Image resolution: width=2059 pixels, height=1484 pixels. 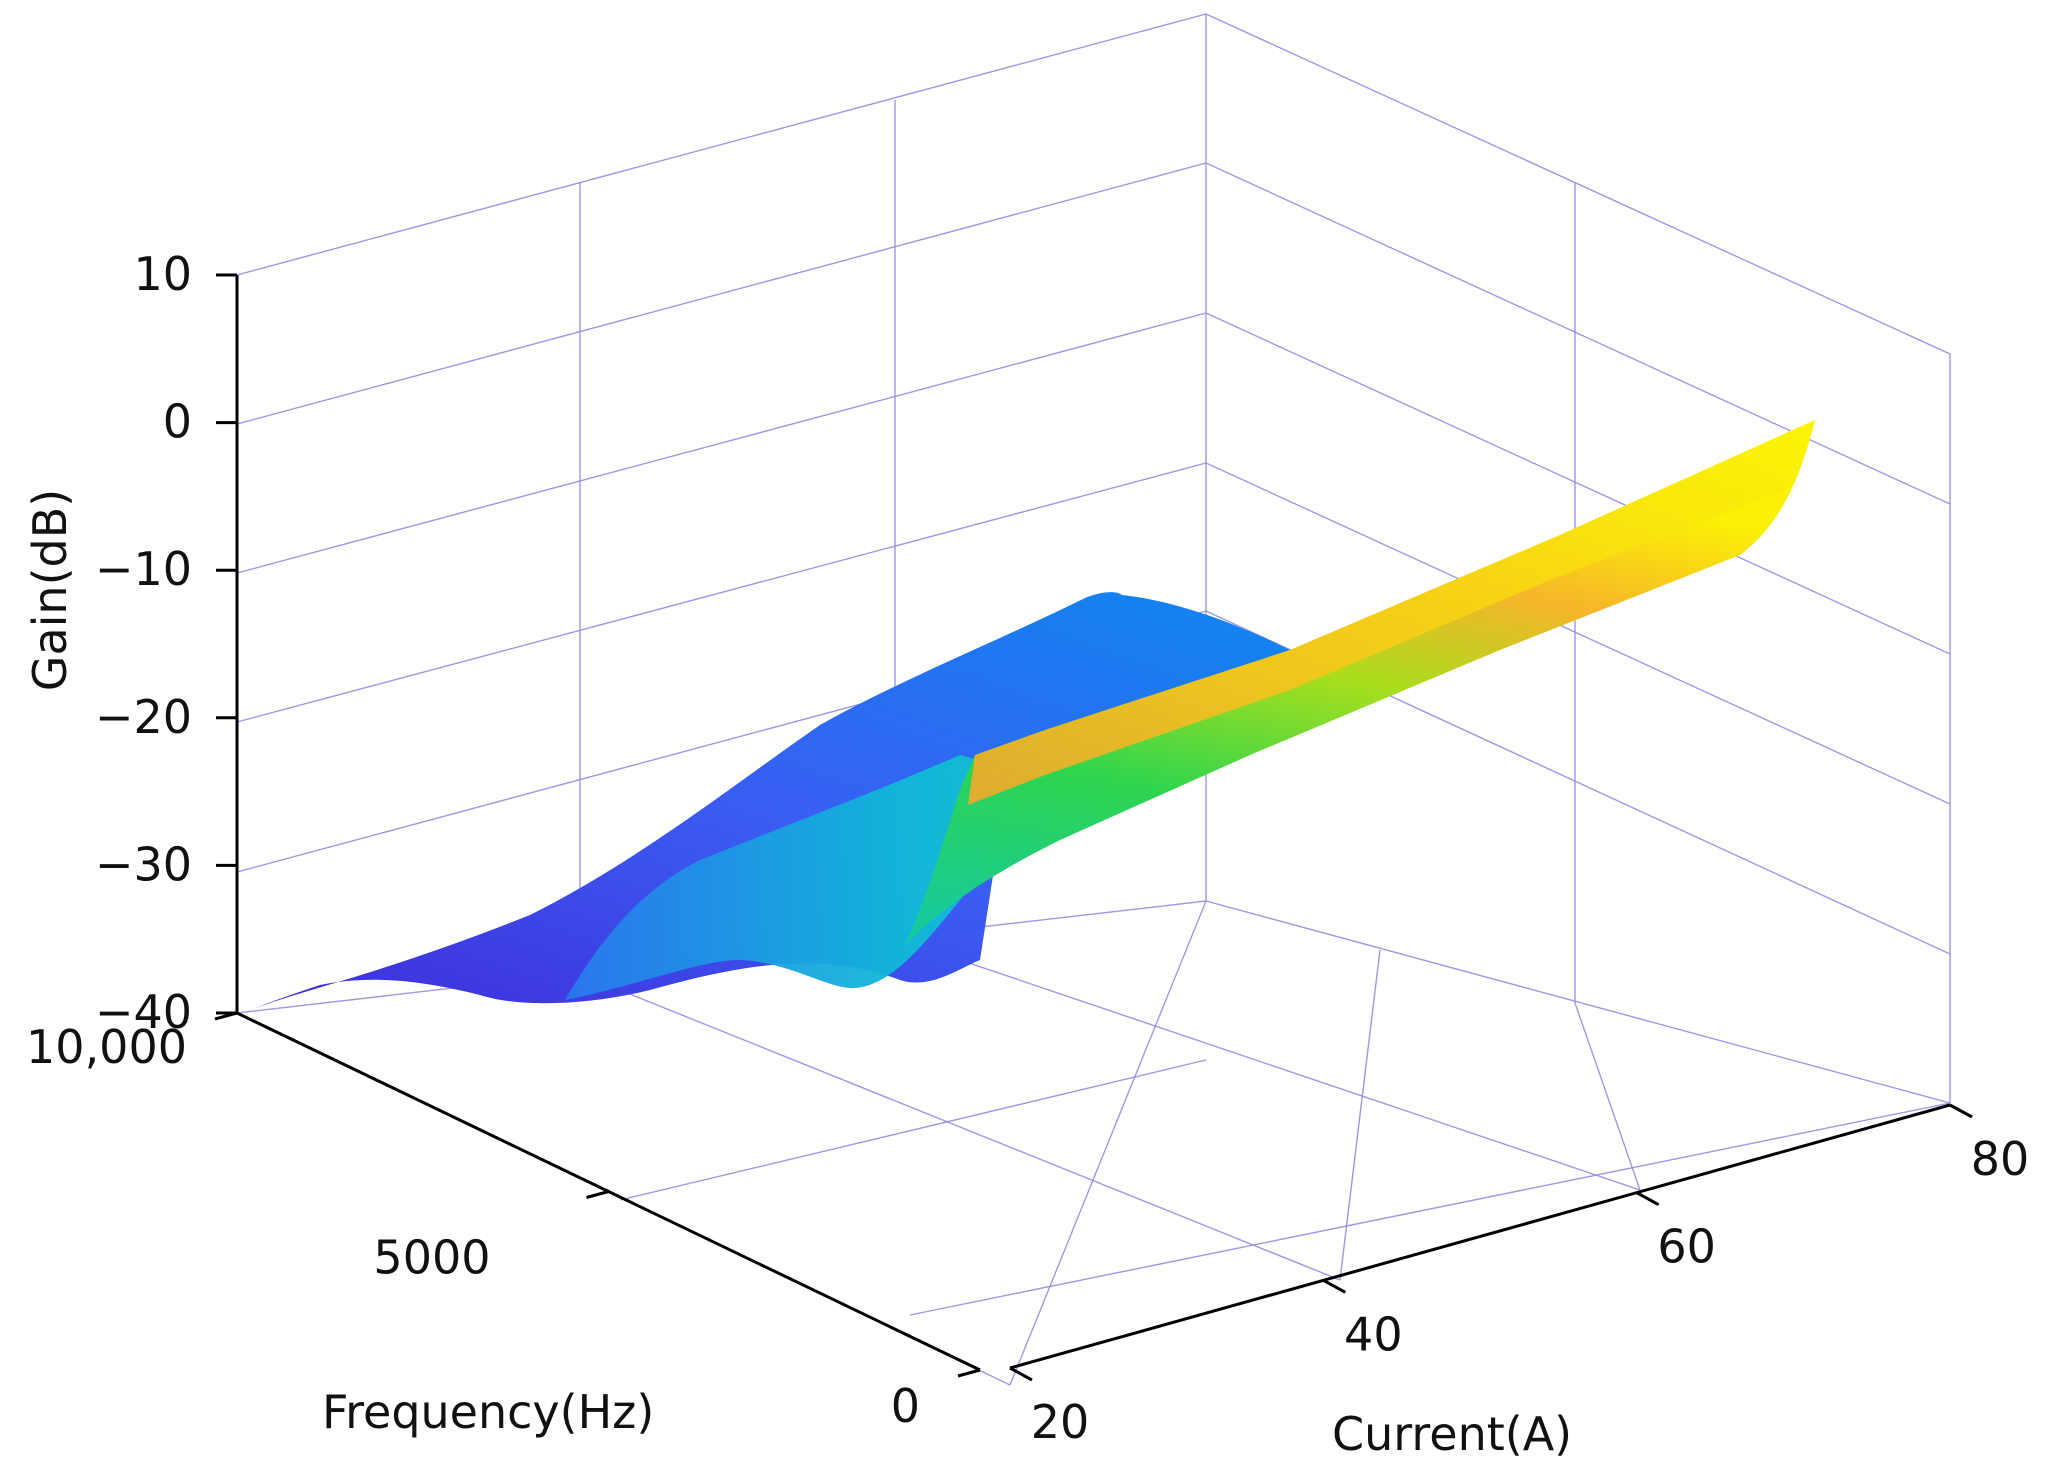 What do you see at coordinates (1480, 1236) in the screenshot?
I see `current-axis-line` at bounding box center [1480, 1236].